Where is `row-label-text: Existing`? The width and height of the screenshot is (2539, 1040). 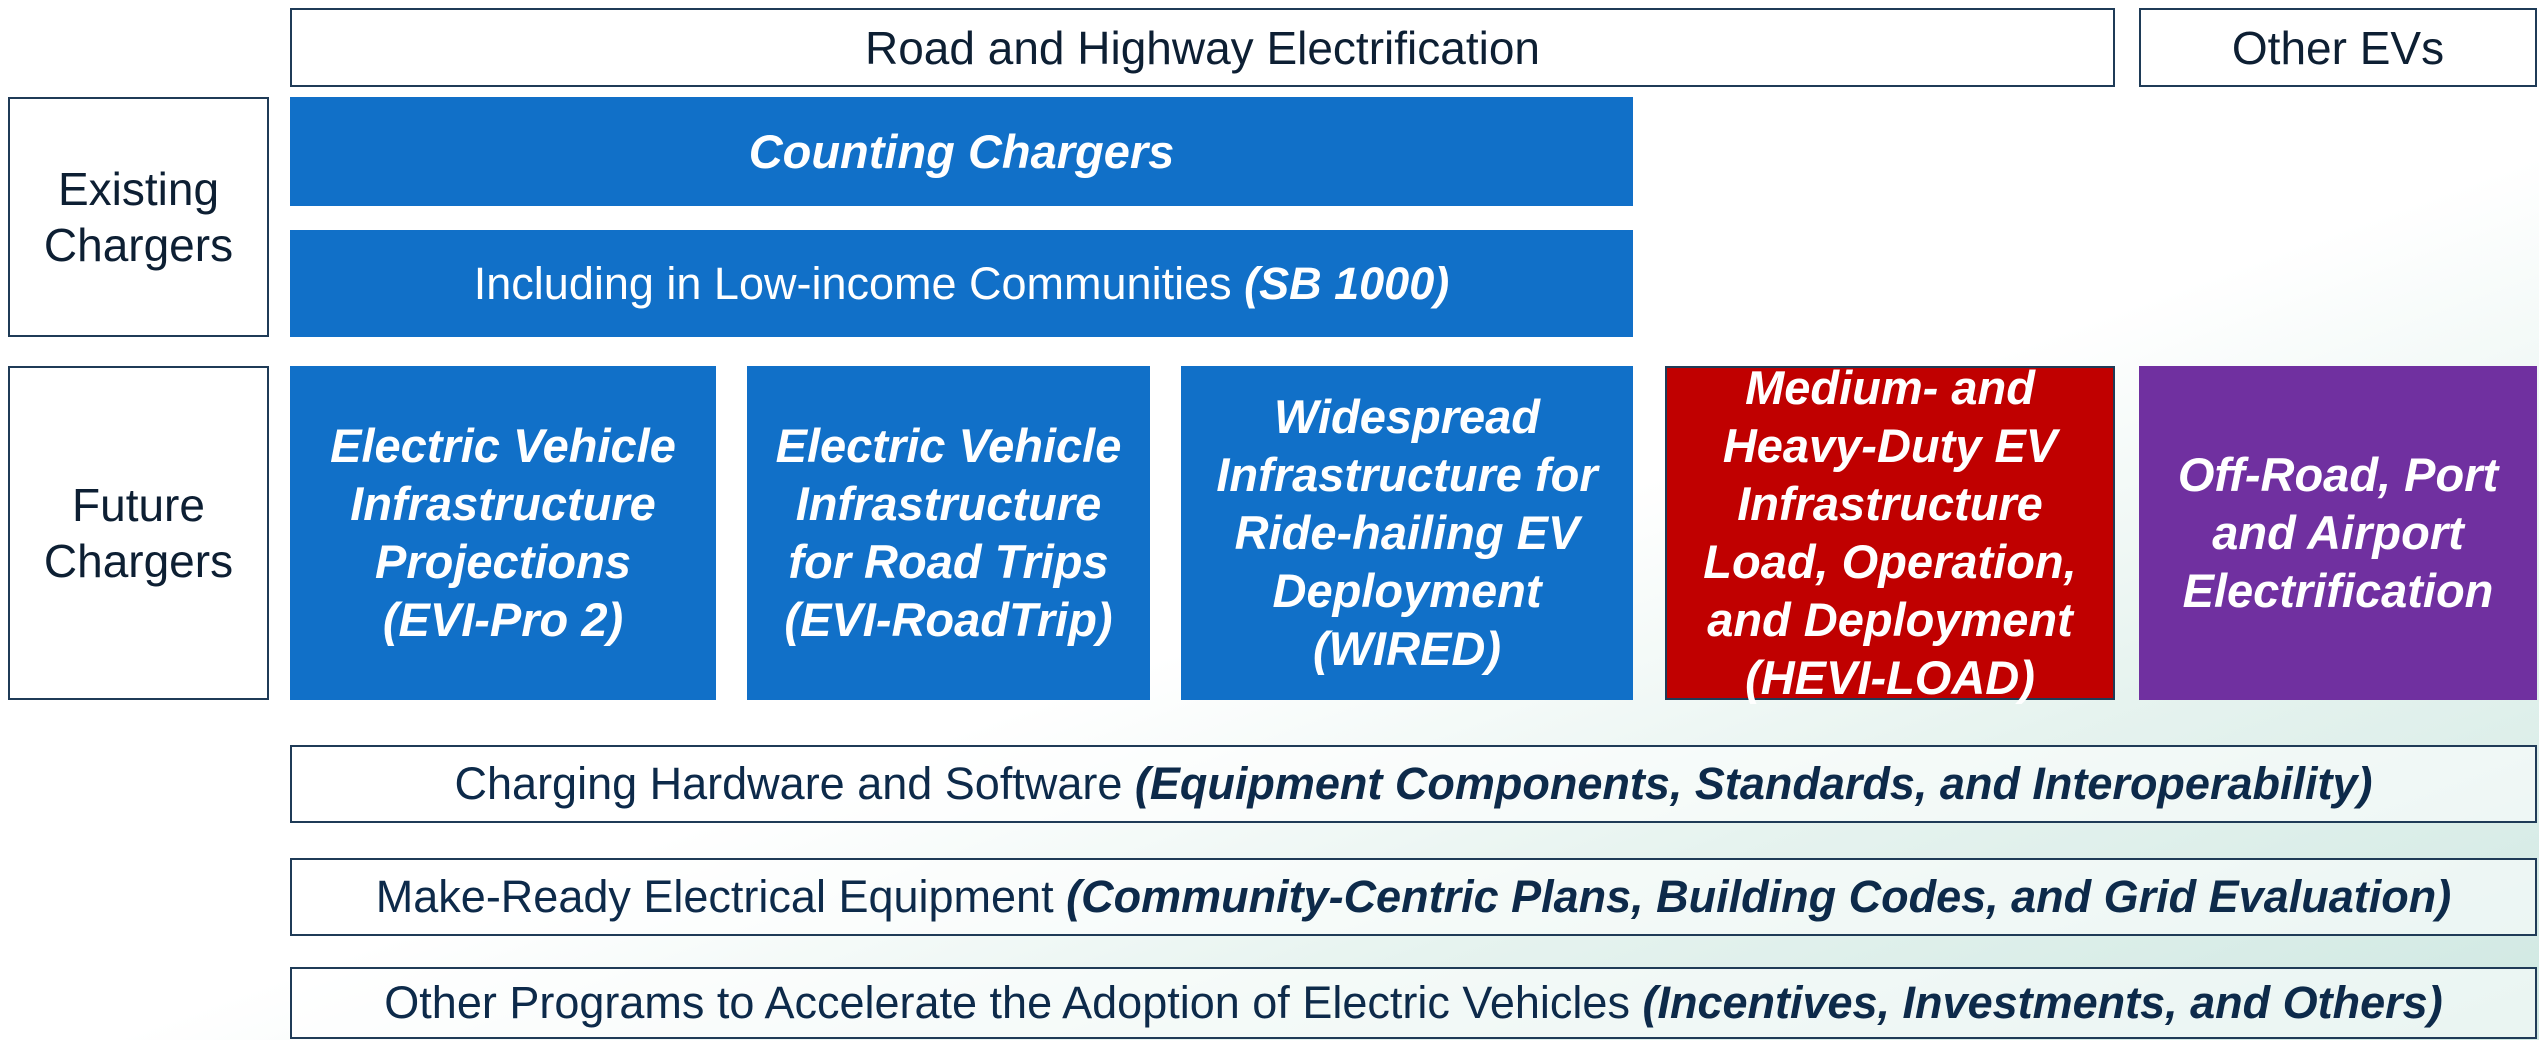 row-label-text: Existing is located at coordinates (138, 189).